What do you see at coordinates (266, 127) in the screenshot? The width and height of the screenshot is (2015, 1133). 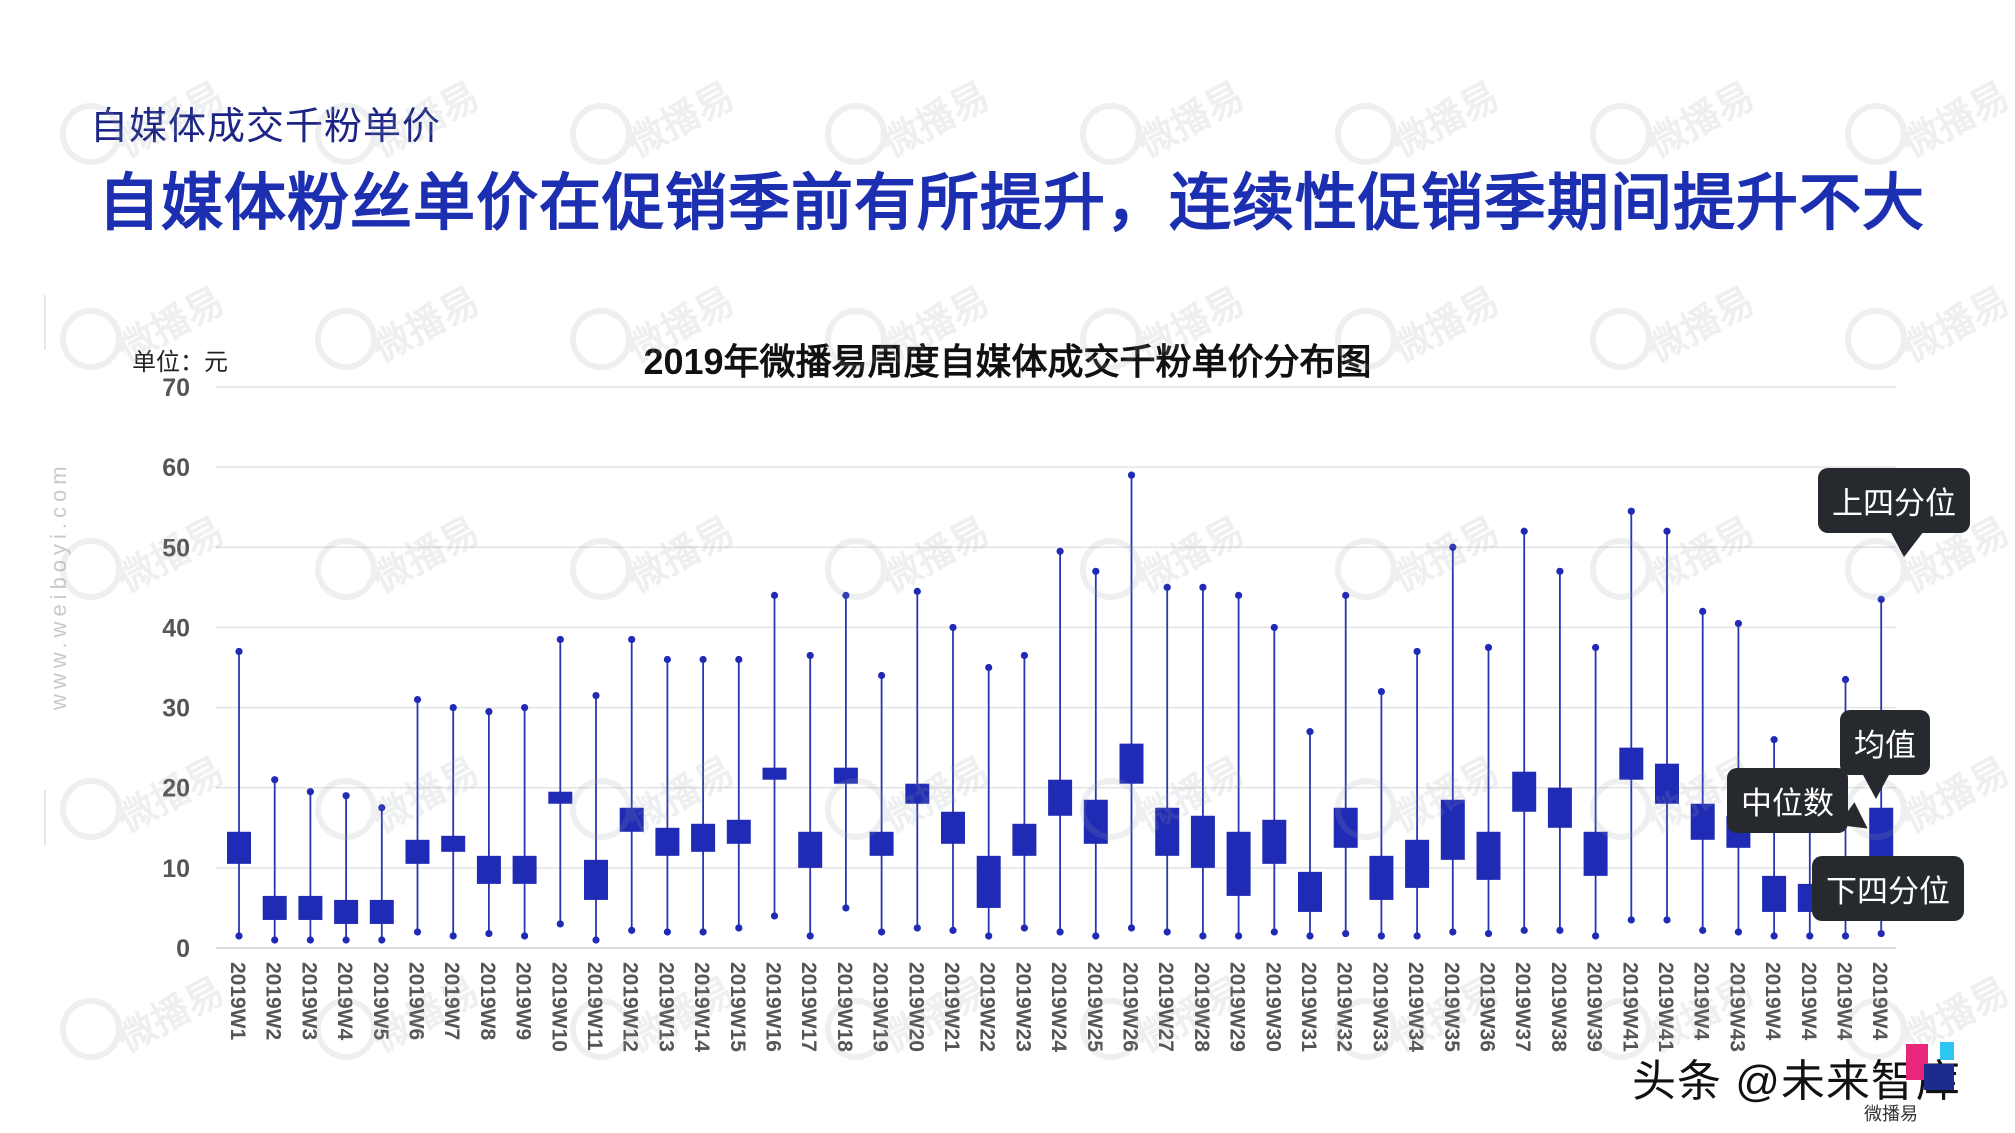 I see `page-subtitle: 自媒体成交千粉单价` at bounding box center [266, 127].